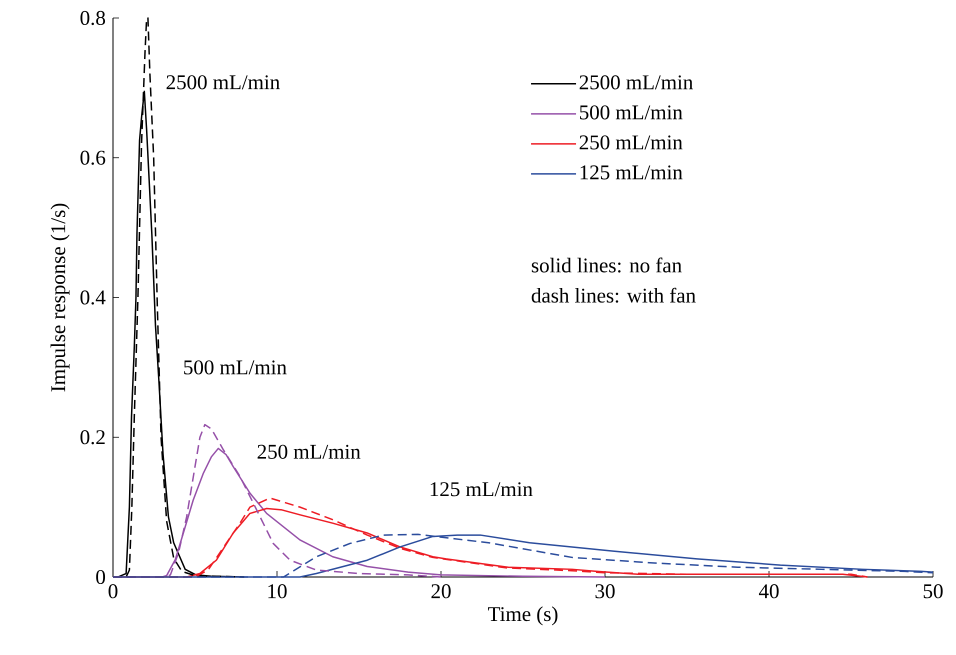 This screenshot has height=655, width=956. I want to click on y-tick-label: 0.4, so click(93, 297).